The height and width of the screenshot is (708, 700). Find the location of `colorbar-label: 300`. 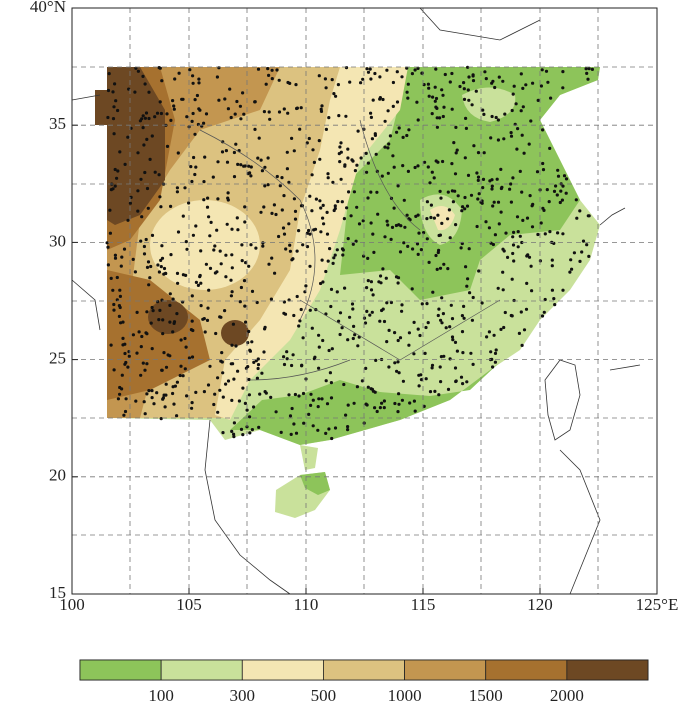

colorbar-label: 300 is located at coordinates (243, 695).